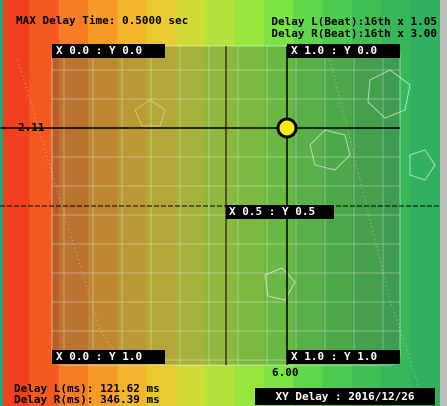  I want to click on delay-l-beat: Delay L(Beat):16th x 1.05, so click(354, 21).